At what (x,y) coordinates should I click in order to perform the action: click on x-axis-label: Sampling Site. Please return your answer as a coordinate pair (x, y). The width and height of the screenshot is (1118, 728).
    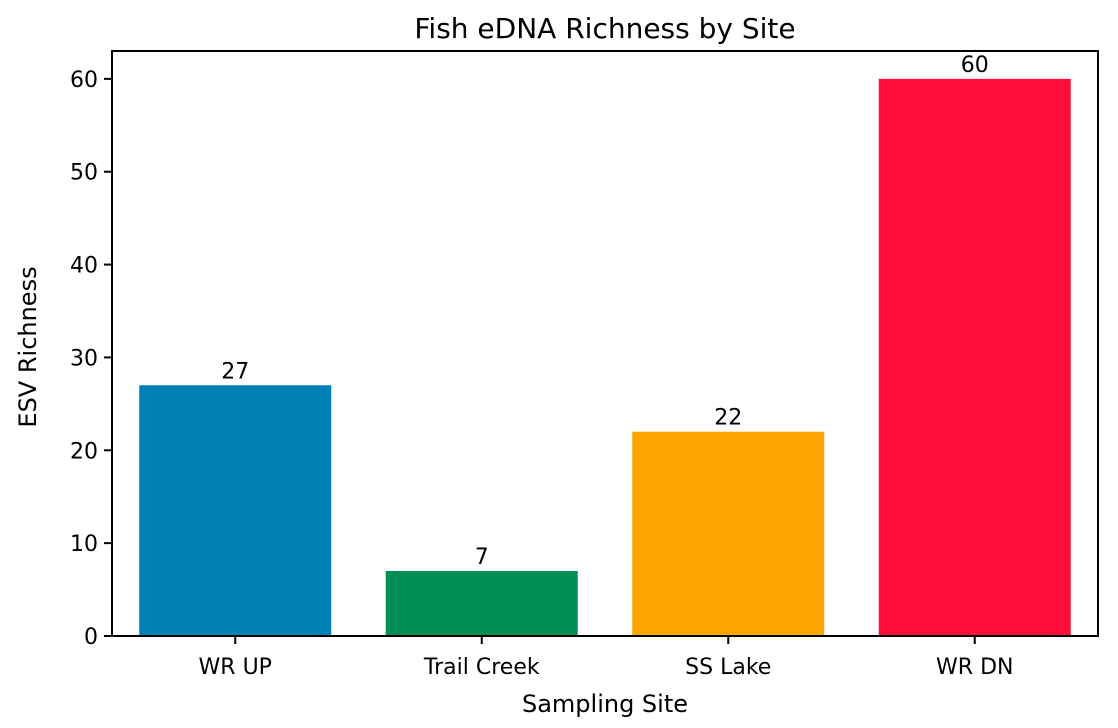
    Looking at the image, I should click on (605, 704).